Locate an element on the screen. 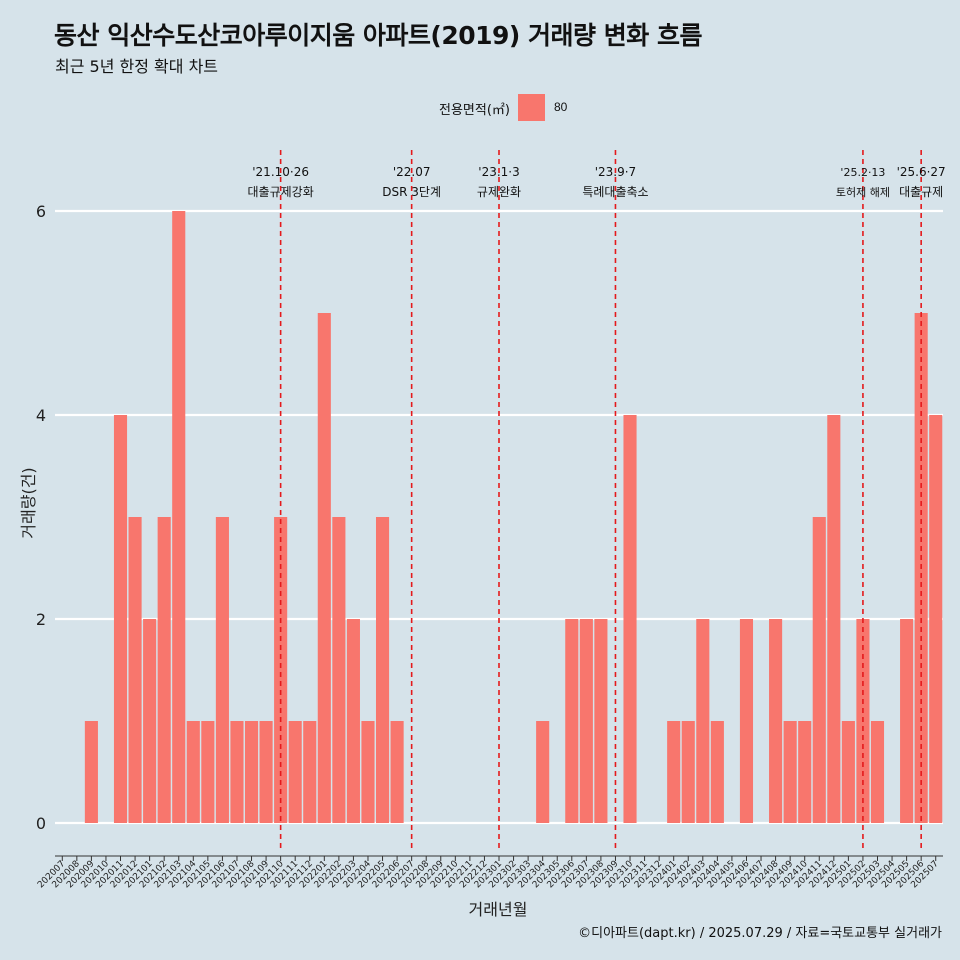 The height and width of the screenshot is (960, 960). event-text-label: DSR 3단계 is located at coordinates (411, 192).